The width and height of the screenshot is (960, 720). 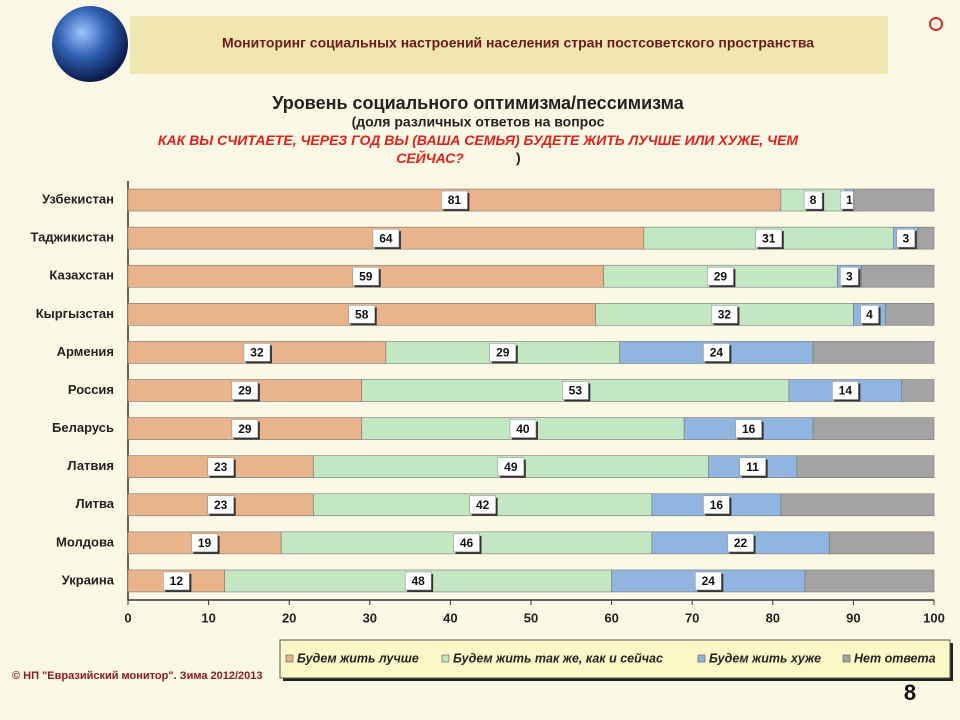 What do you see at coordinates (467, 543) in the screenshot?
I see `data-label: 46` at bounding box center [467, 543].